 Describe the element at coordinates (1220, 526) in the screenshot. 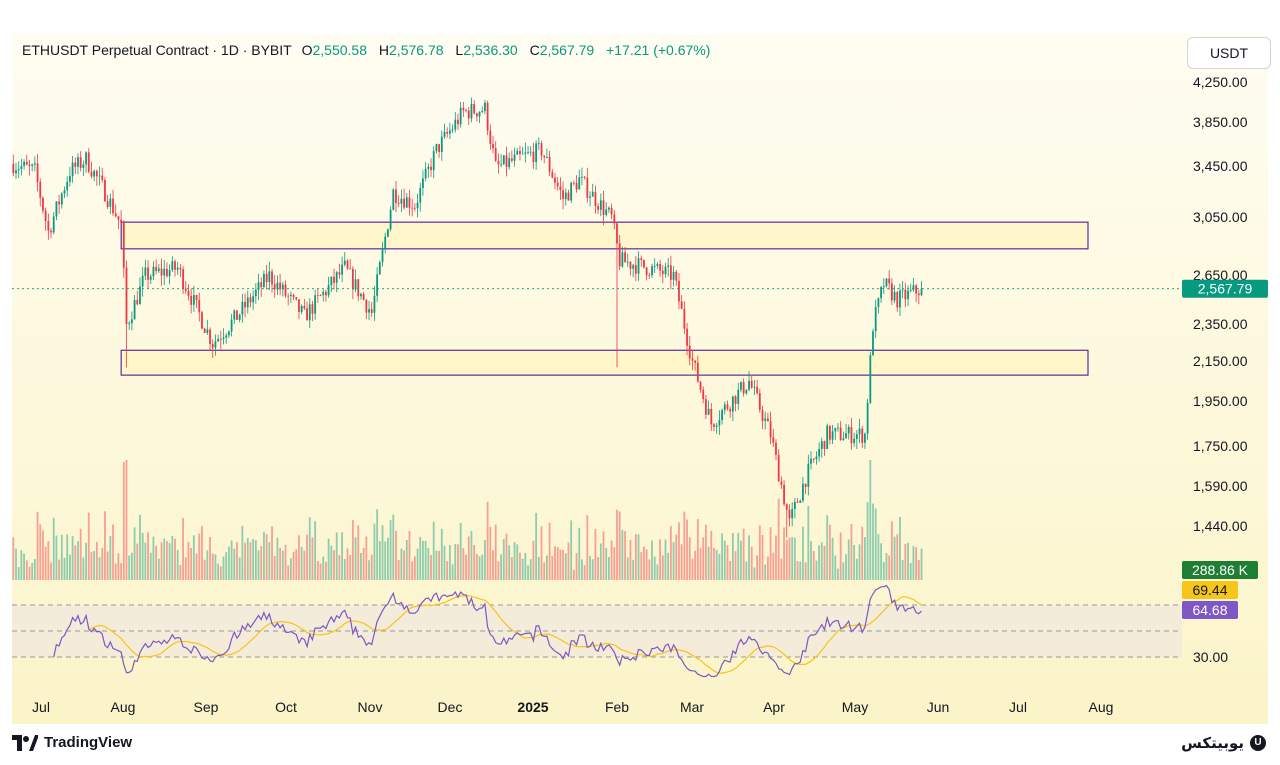

I see `y-tick-label: 1,440.00` at that location.